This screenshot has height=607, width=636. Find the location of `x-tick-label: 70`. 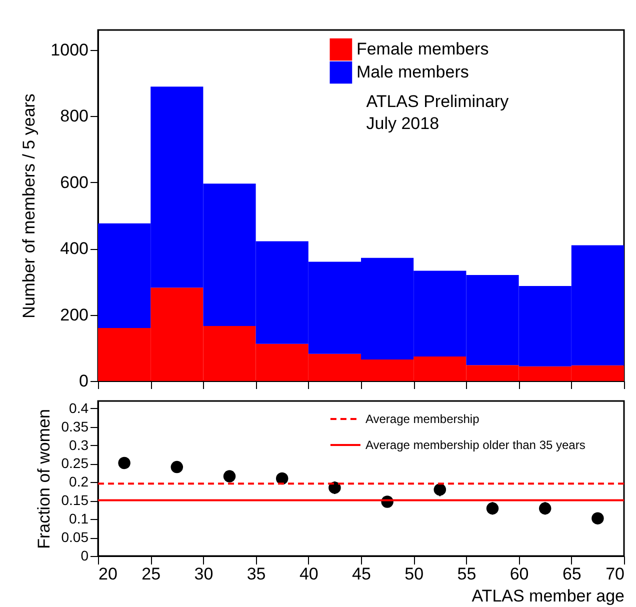

x-tick-label: 70 is located at coordinates (615, 574).